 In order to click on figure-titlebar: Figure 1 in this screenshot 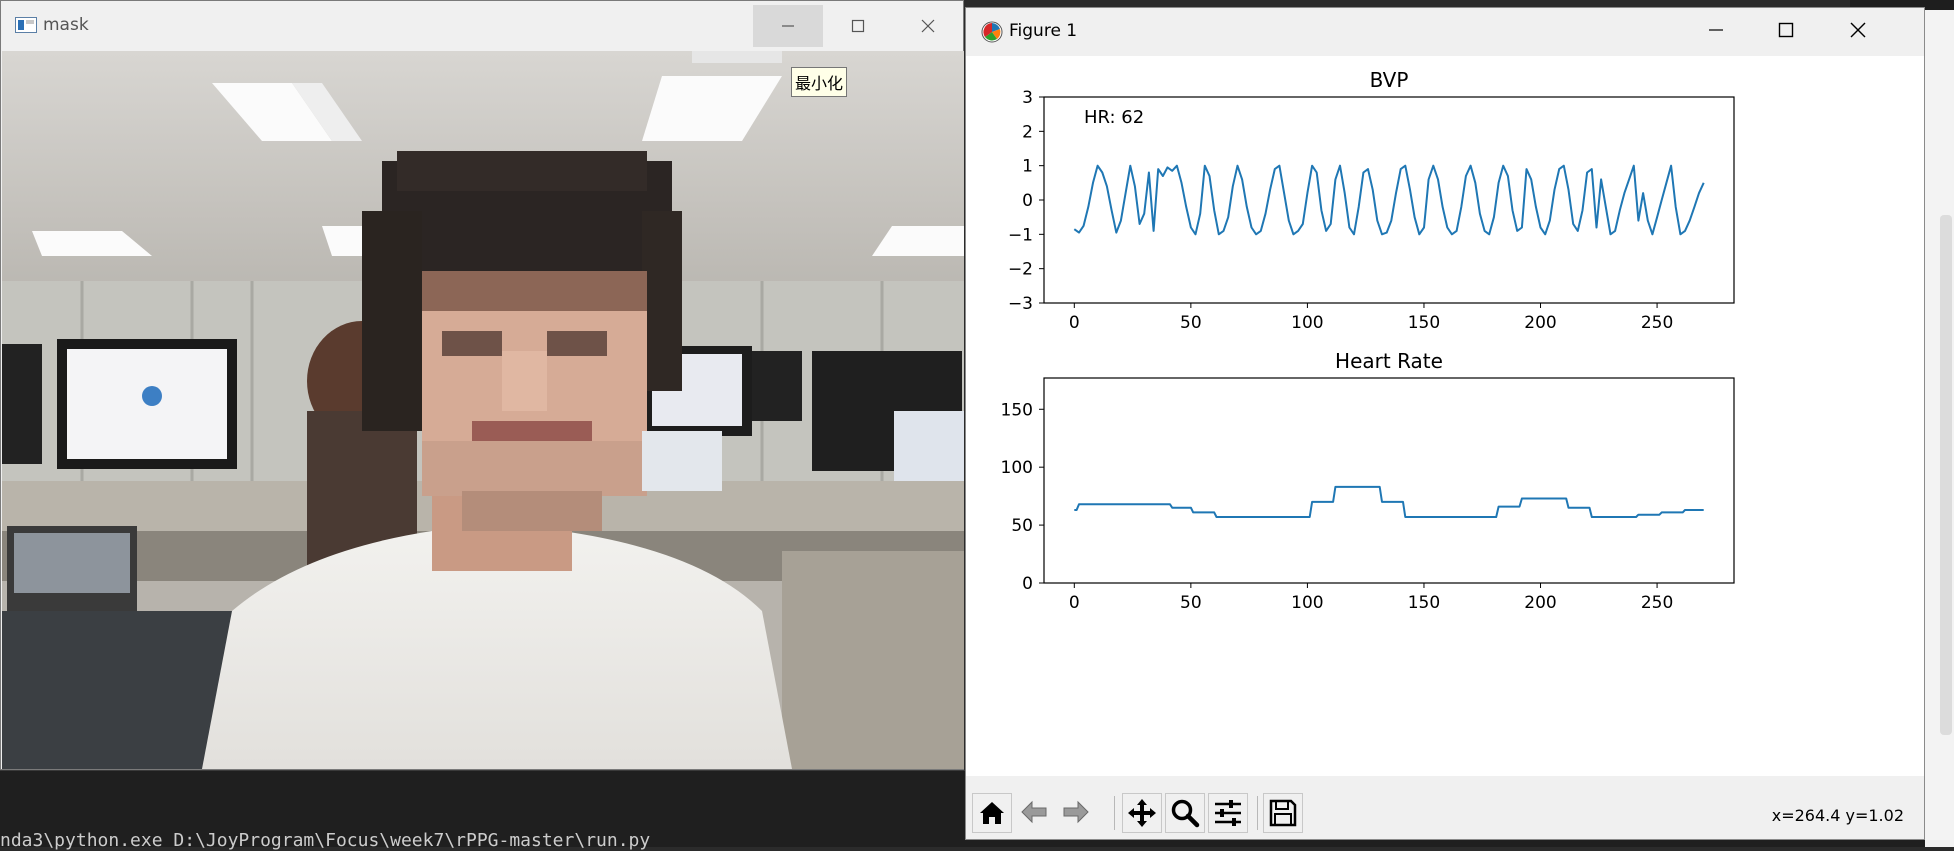, I will do `click(1445, 32)`.